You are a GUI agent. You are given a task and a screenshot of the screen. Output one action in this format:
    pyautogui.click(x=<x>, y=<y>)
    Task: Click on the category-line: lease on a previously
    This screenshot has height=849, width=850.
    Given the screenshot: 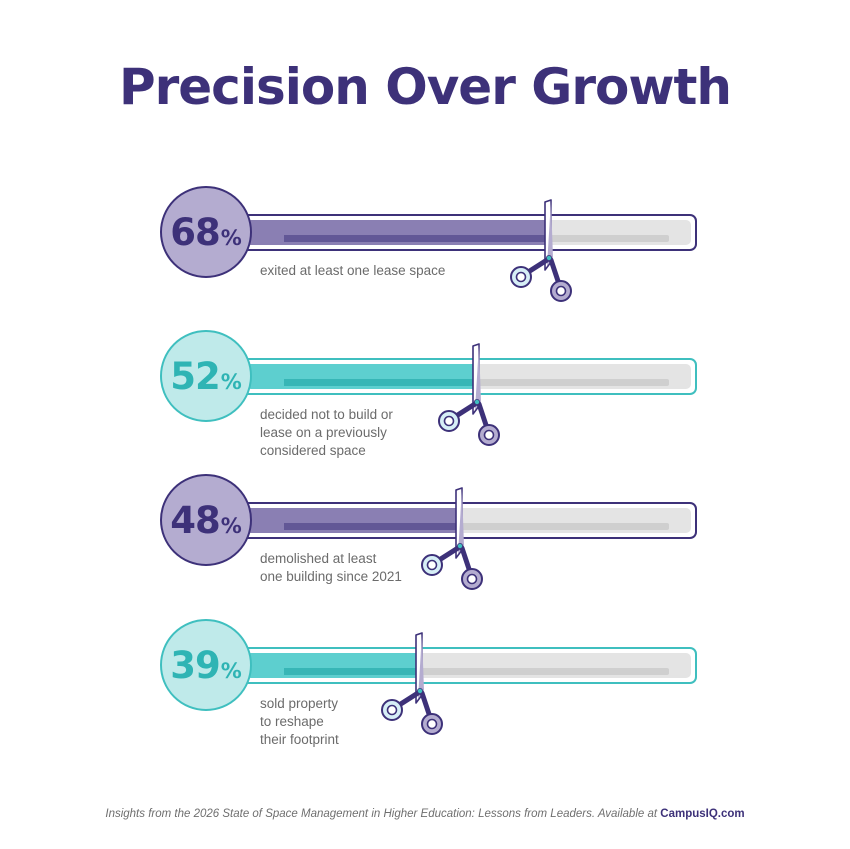 What is the action you would take?
    pyautogui.click(x=323, y=432)
    